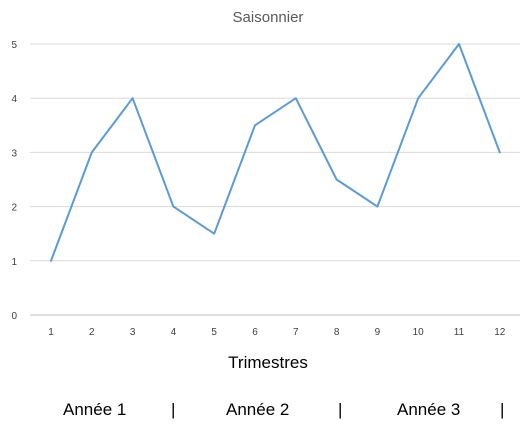 This screenshot has width=528, height=436. I want to click on x-axis-title: Trimestres, so click(268, 362).